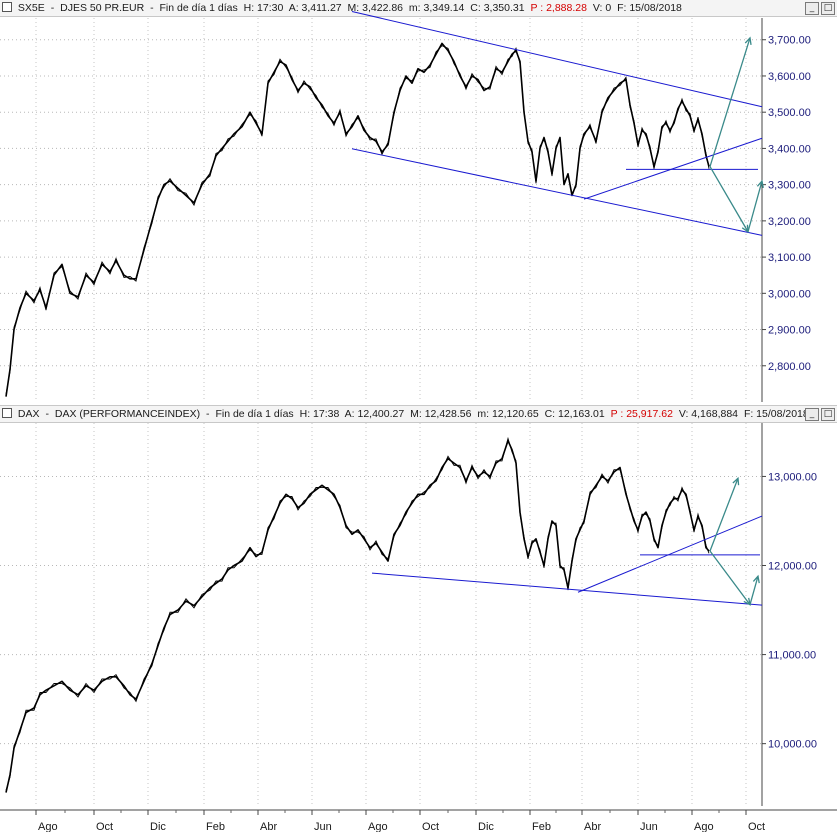 The height and width of the screenshot is (832, 837). What do you see at coordinates (497, 8) in the screenshot?
I see `sx5e-close: C: 3,350.31` at bounding box center [497, 8].